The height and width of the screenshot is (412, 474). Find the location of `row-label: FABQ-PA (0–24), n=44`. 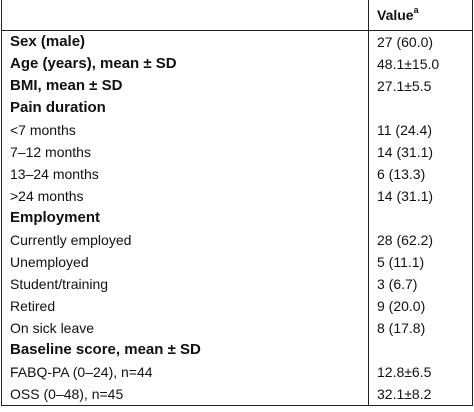

row-label: FABQ-PA (0–24), n=44 is located at coordinates (81, 372).